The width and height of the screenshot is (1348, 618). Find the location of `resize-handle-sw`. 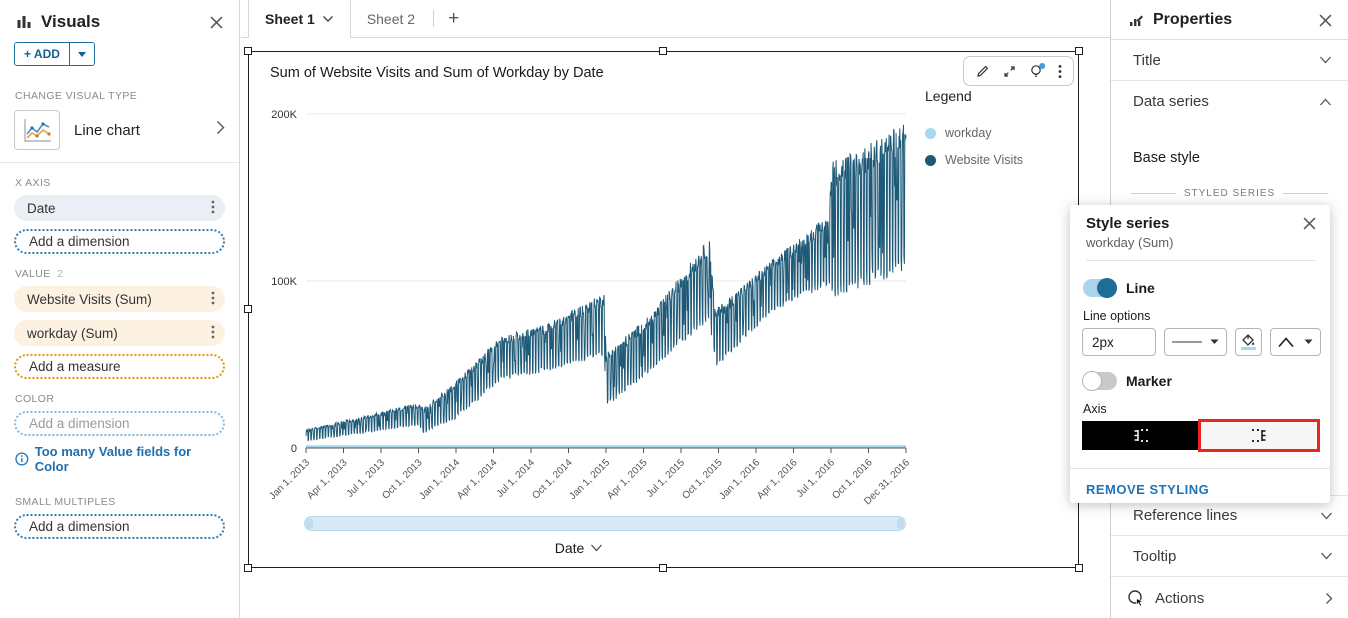

resize-handle-sw is located at coordinates (248, 568).